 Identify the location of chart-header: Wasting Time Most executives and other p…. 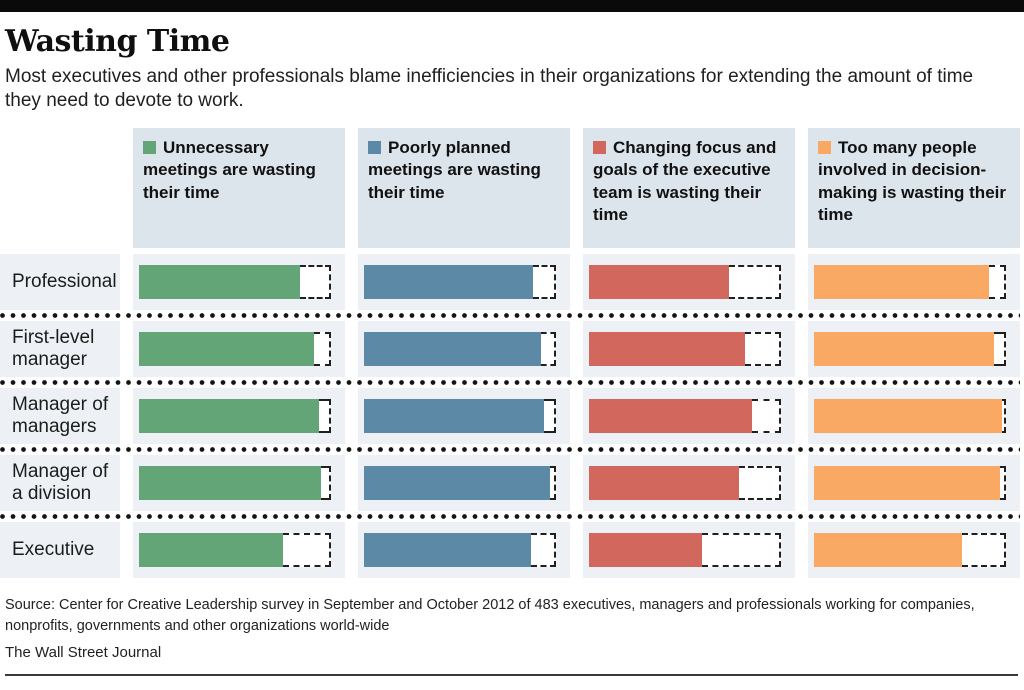
(512, 62).